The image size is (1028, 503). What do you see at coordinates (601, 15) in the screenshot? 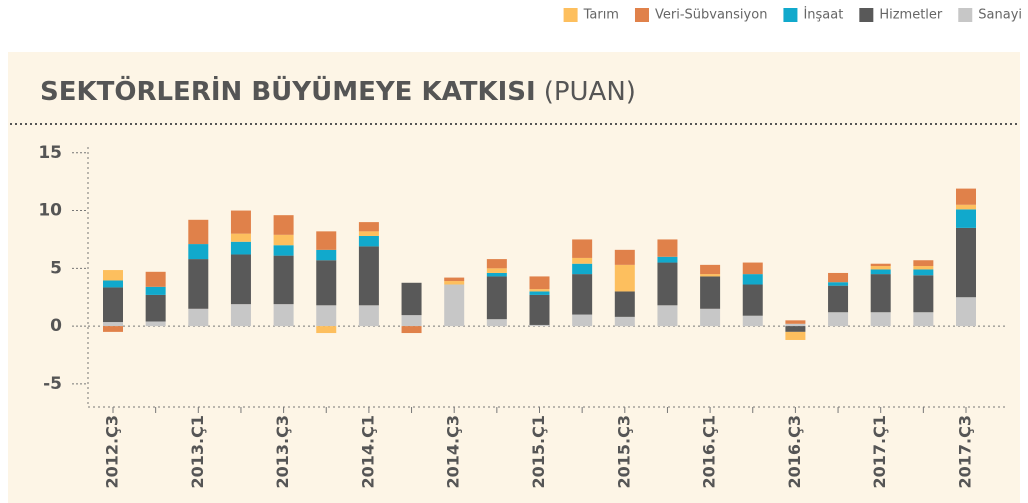
I see `legend-label: Tarım` at bounding box center [601, 15].